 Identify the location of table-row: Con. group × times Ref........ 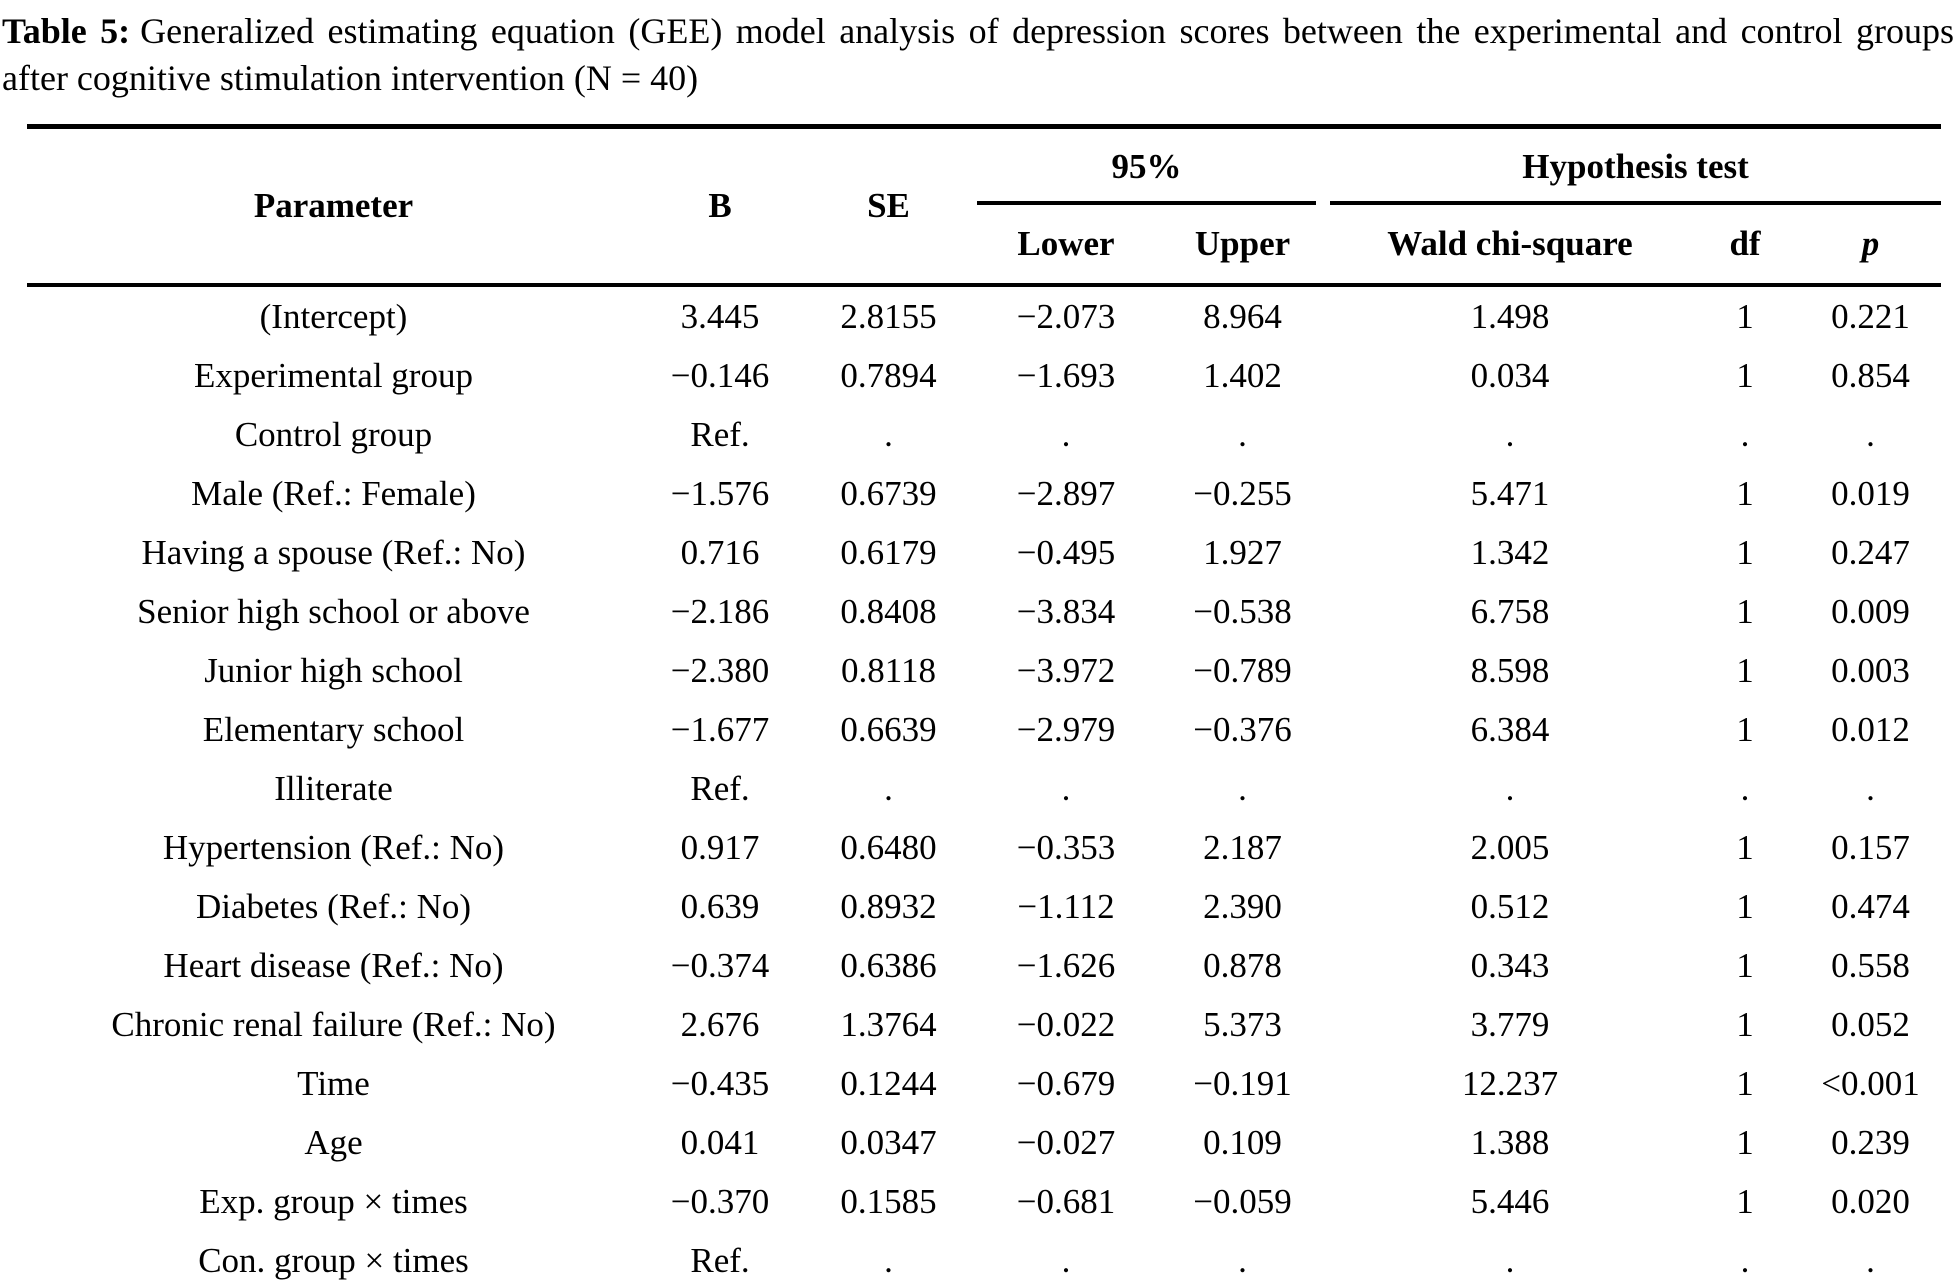
(984, 1257).